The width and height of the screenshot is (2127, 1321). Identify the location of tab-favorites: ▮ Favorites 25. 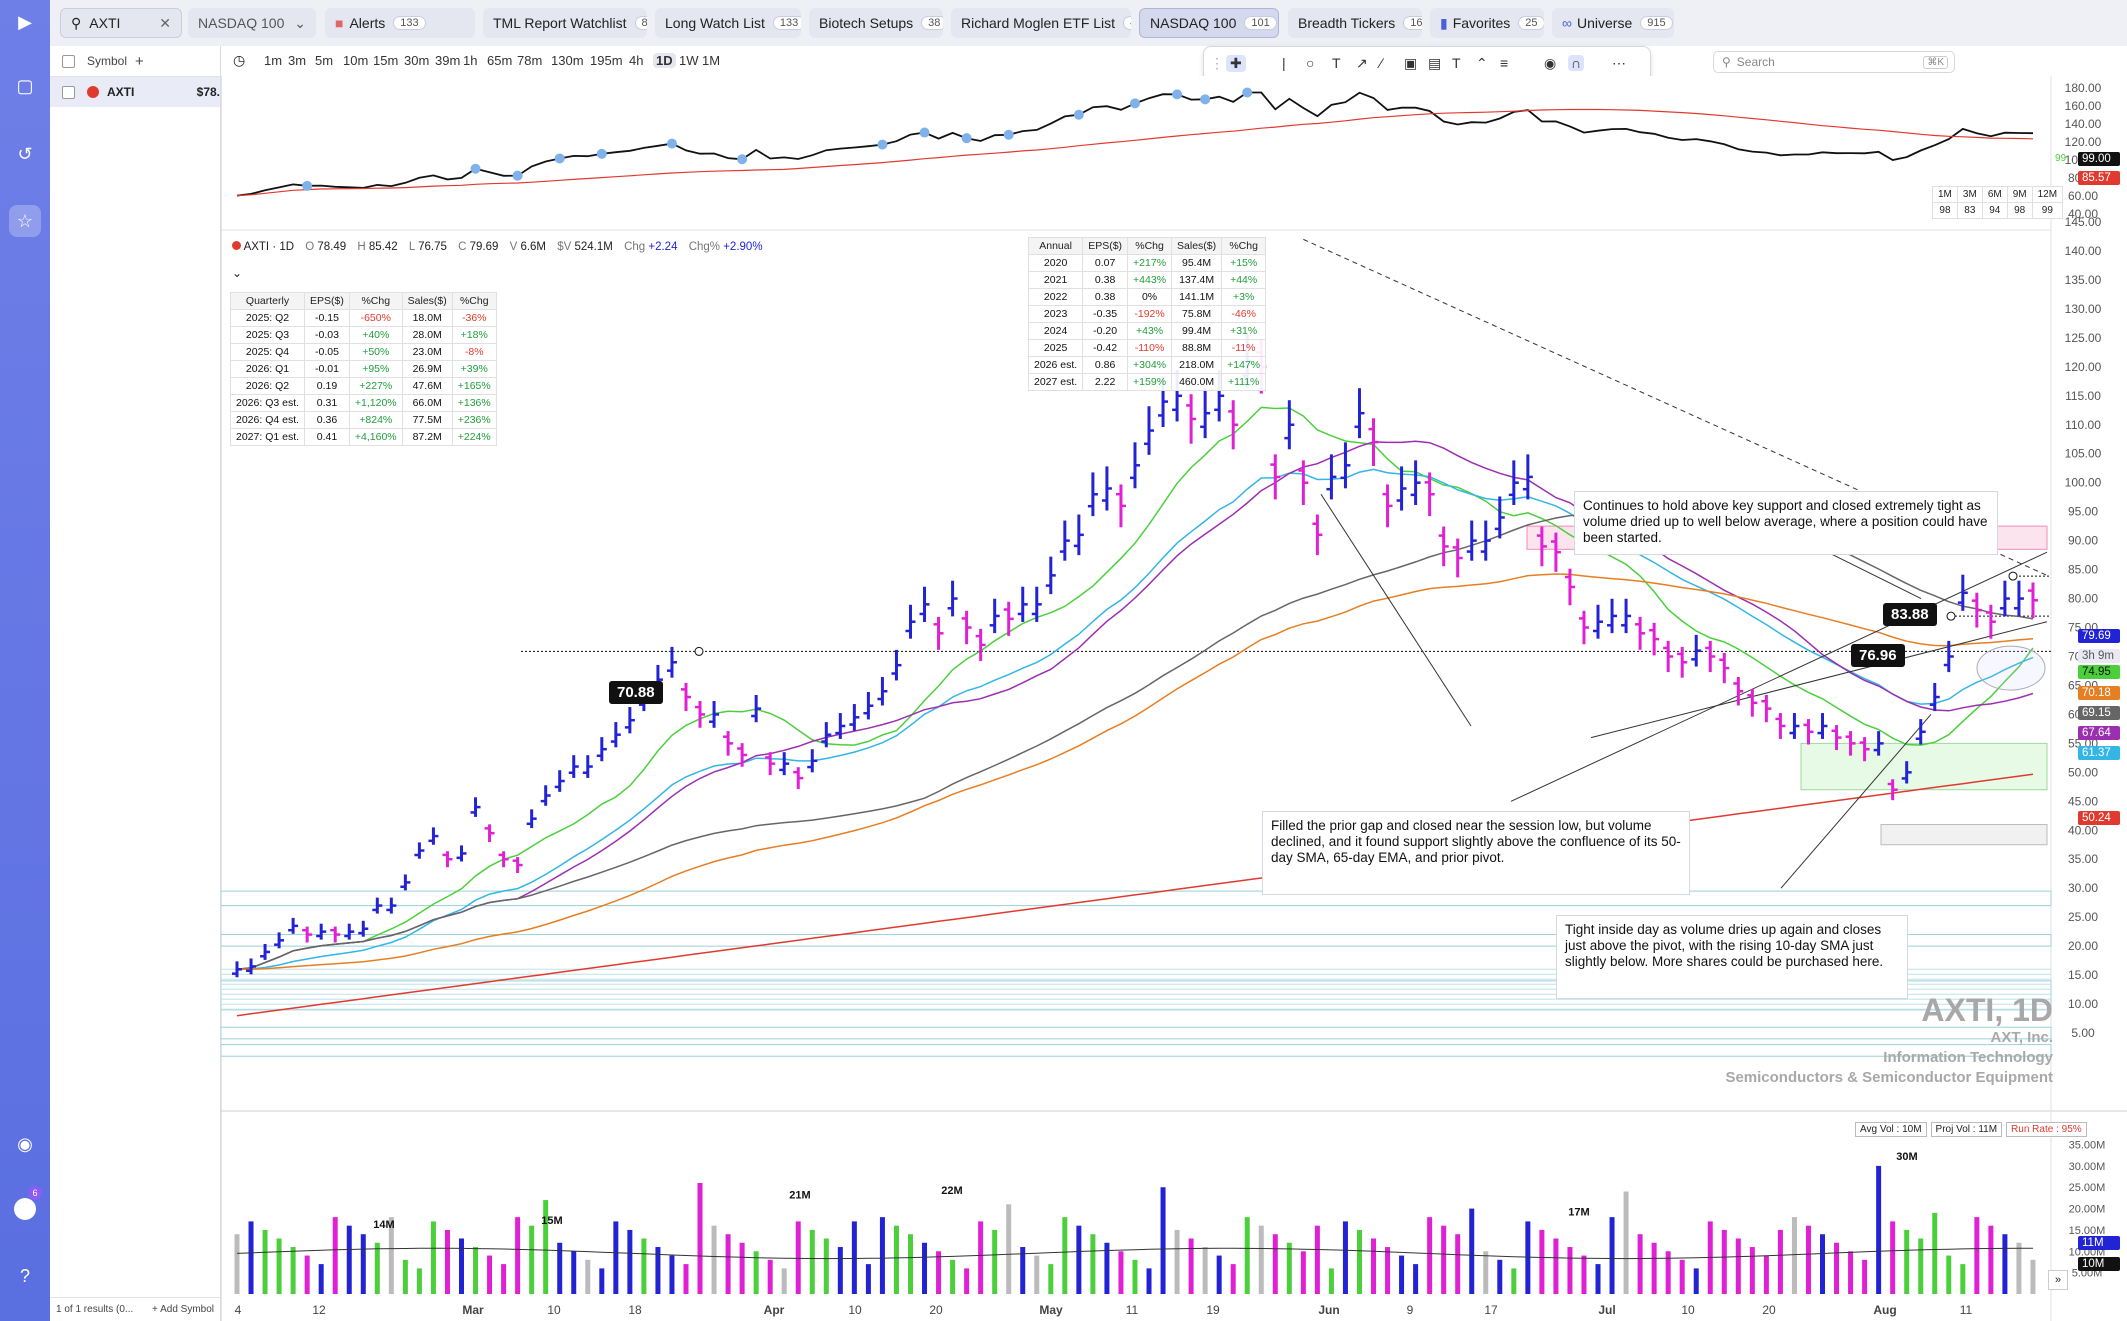
(1487, 23).